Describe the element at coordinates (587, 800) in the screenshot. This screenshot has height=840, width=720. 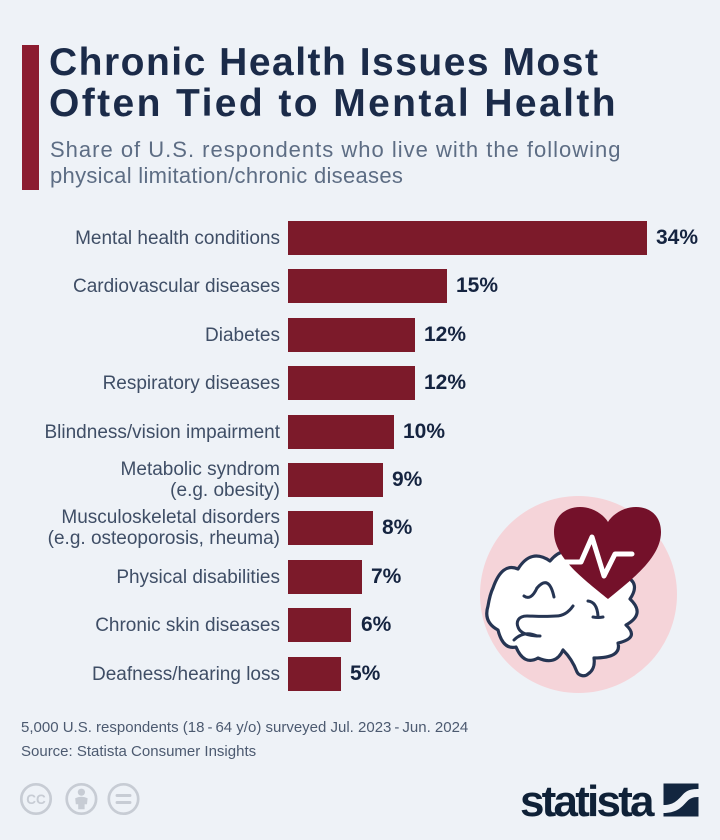
I see `svg-text: statista` at that location.